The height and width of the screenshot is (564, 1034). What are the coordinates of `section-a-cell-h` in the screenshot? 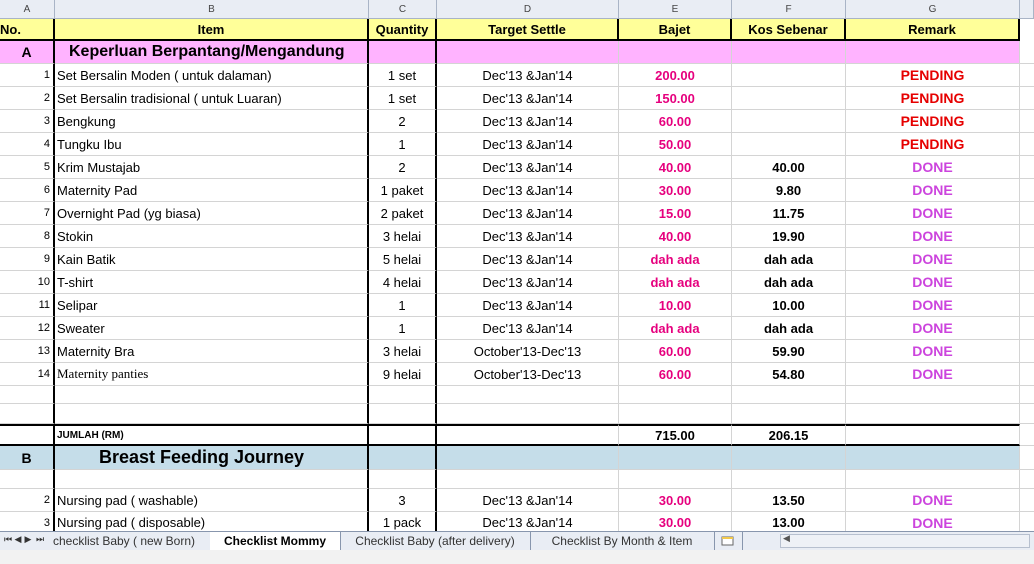 It's located at (1027, 52).